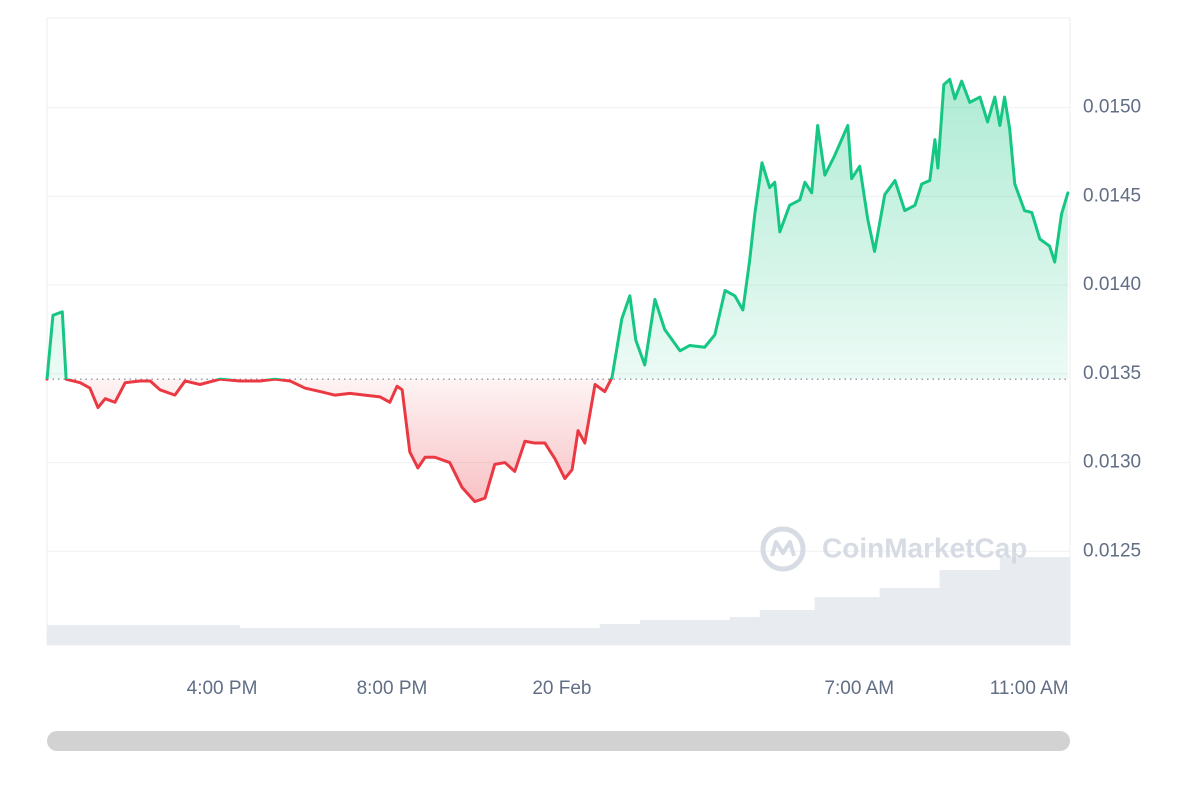 This screenshot has height=800, width=1200. I want to click on x-tick-label: 20 Feb, so click(561, 688).